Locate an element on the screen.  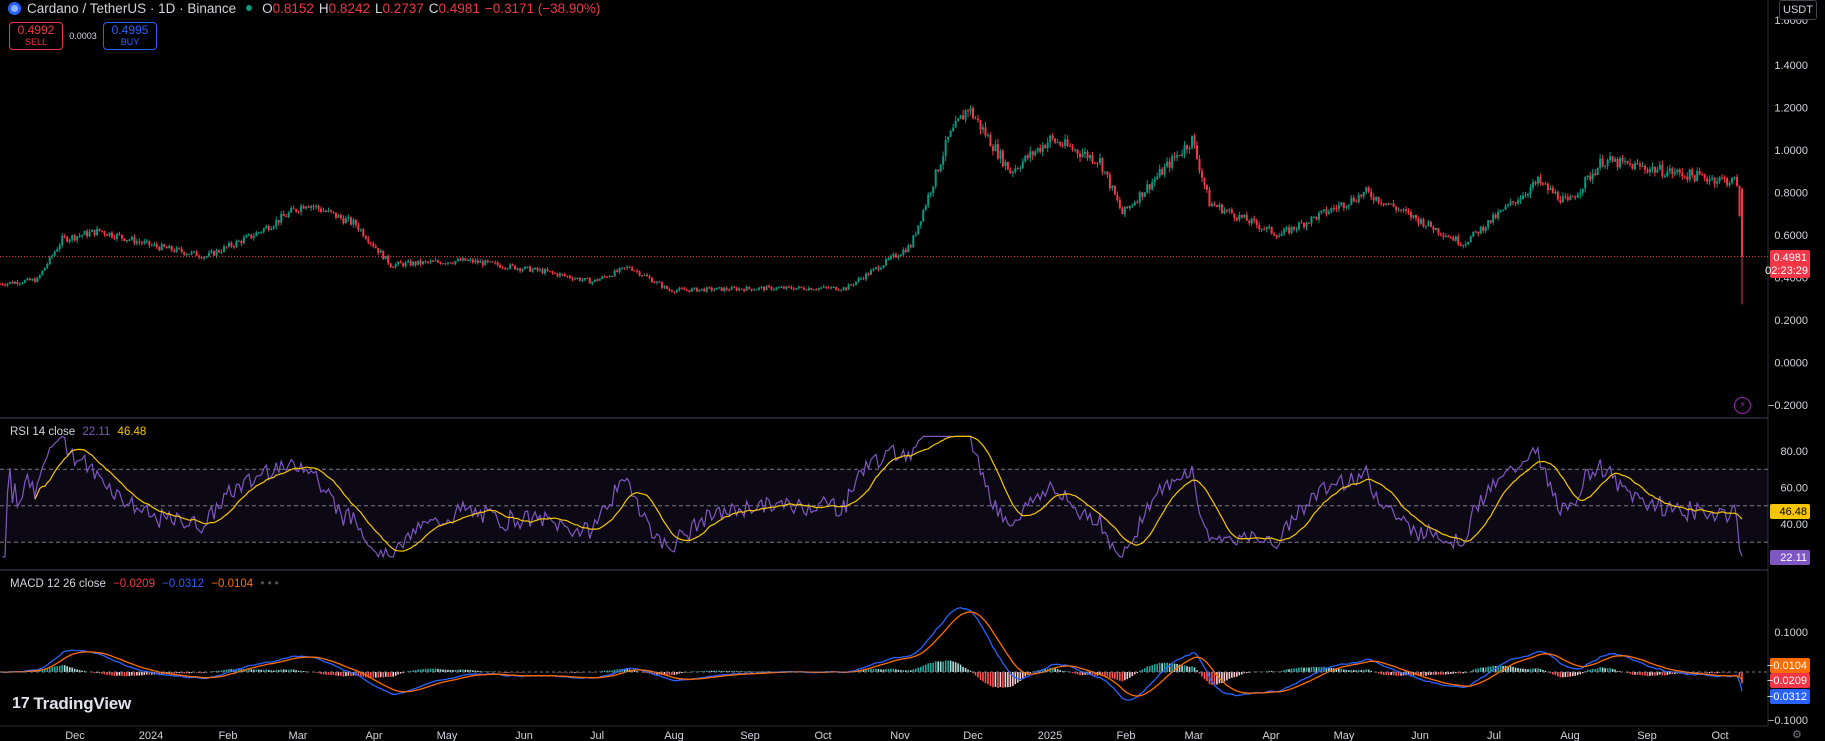
settings-gear-icon: ⚙ is located at coordinates (1797, 735).